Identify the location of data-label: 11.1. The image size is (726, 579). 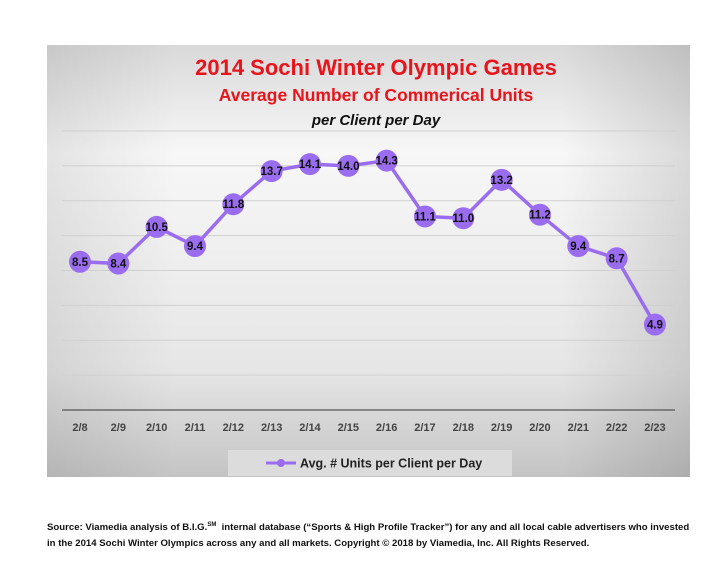
(425, 217).